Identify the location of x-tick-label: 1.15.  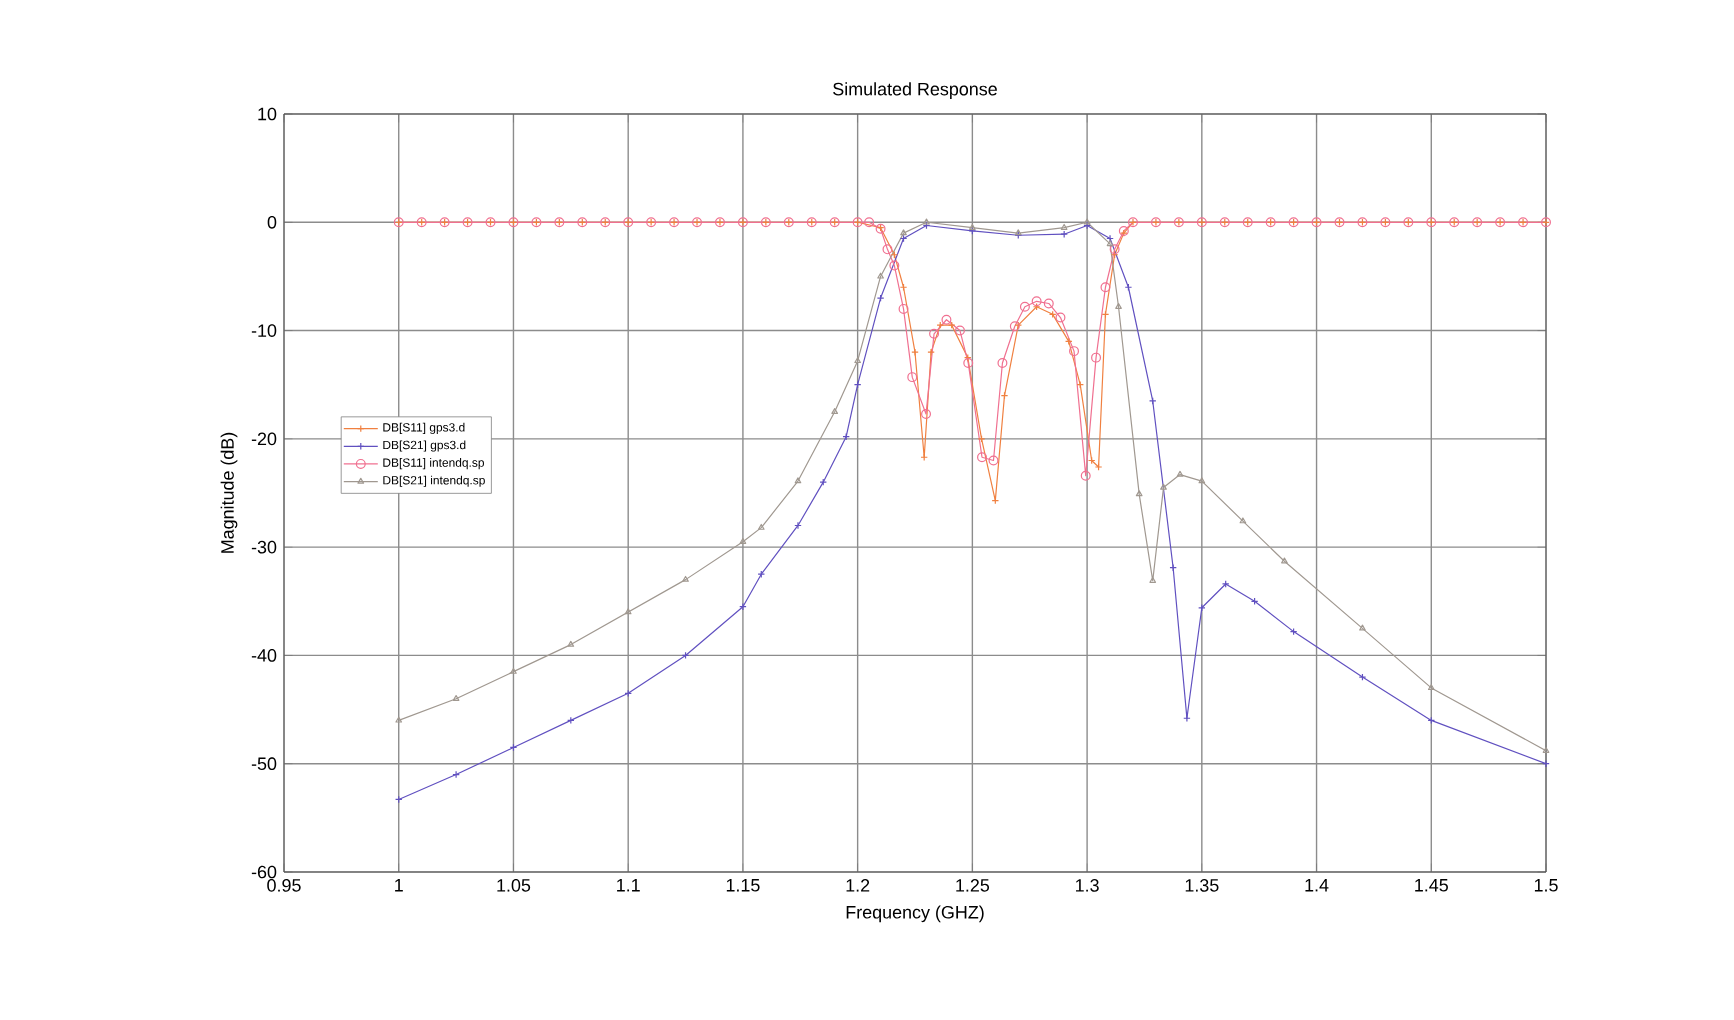
(743, 885).